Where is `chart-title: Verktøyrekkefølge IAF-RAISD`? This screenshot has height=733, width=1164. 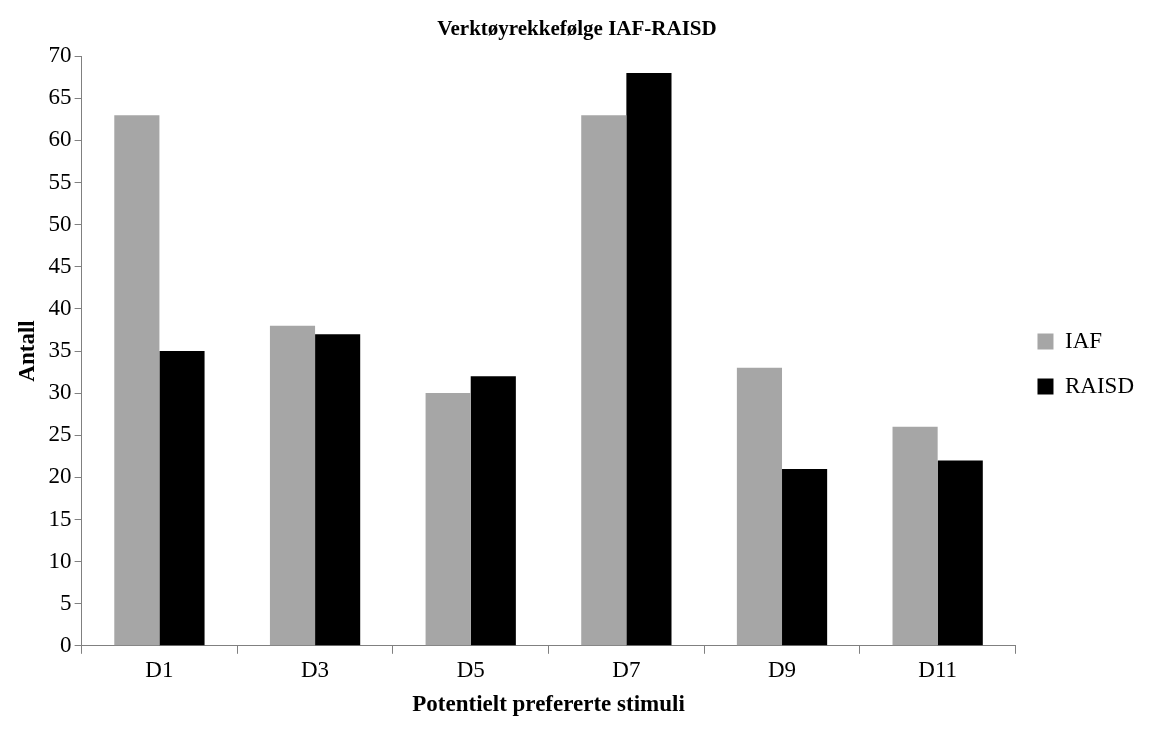 chart-title: Verktøyrekkefølge IAF-RAISD is located at coordinates (577, 28).